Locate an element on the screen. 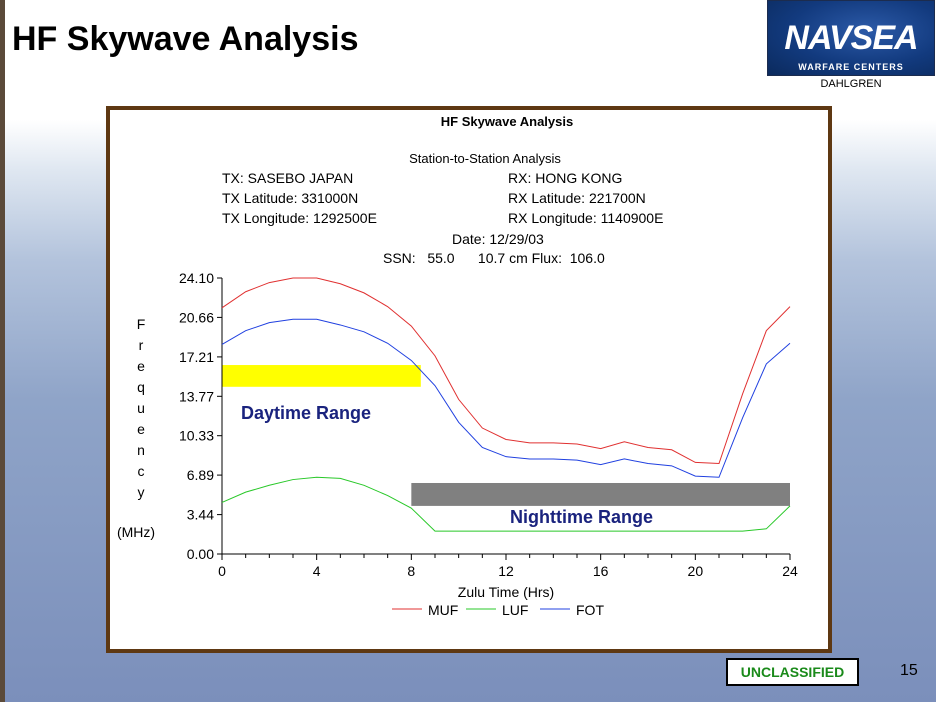 The image size is (936, 702). slide-left-edge is located at coordinates (2, 351).